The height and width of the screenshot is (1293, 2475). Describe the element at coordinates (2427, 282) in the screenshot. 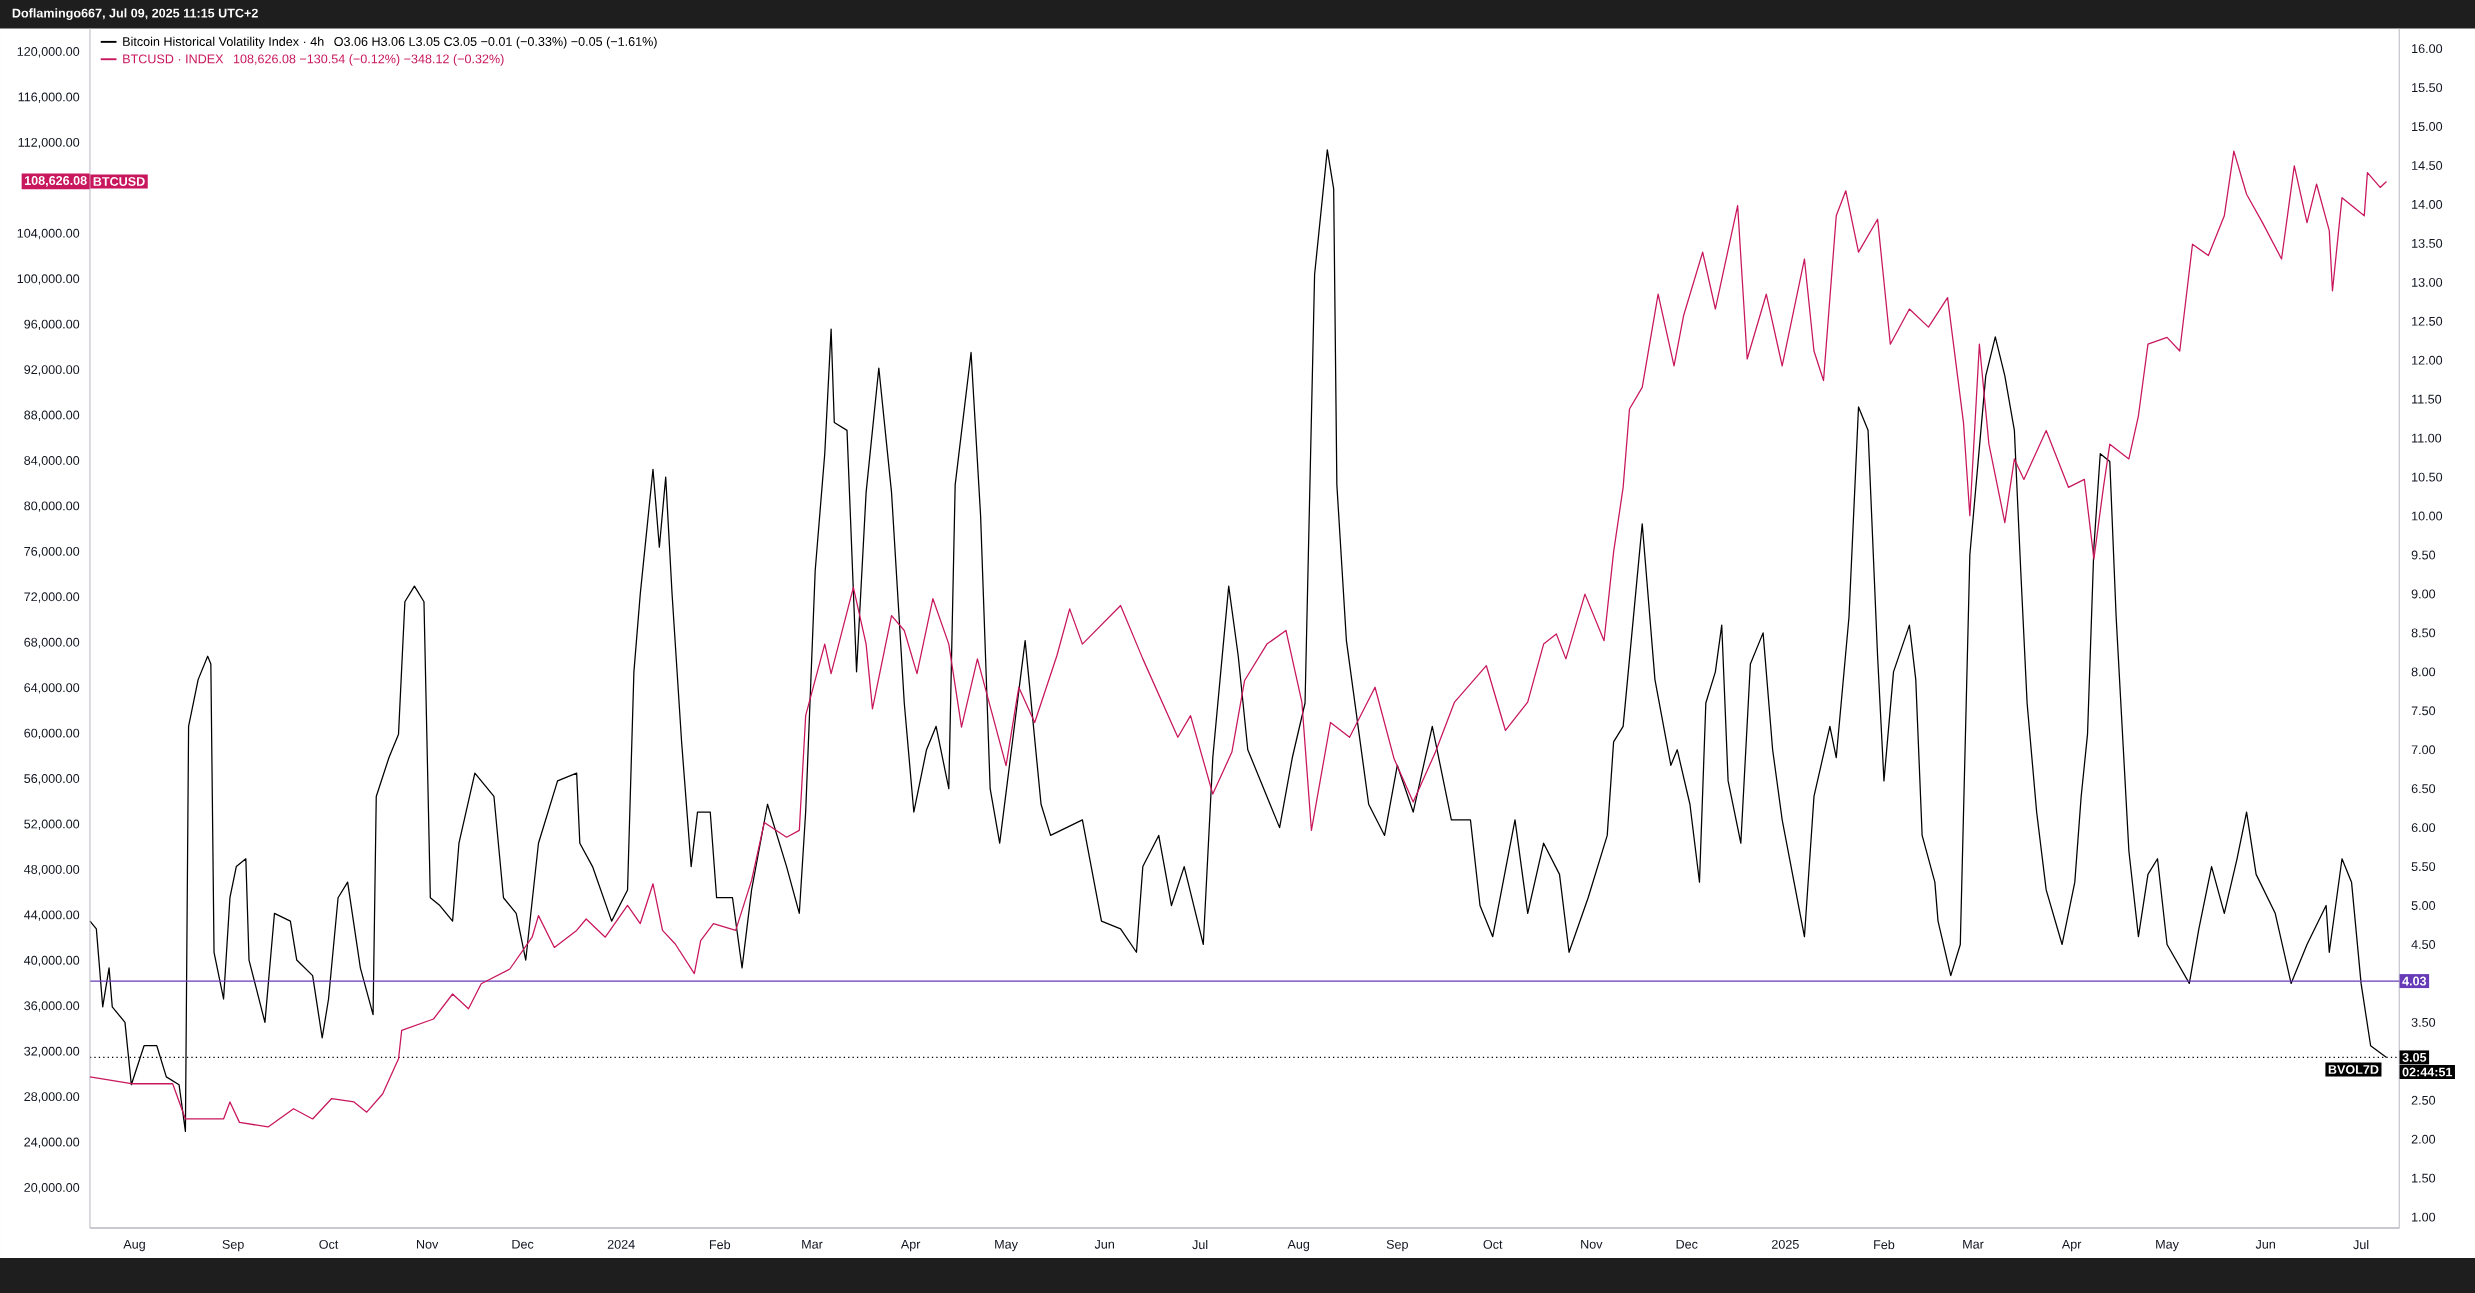

I see `y2-tick-label: 13.00` at that location.